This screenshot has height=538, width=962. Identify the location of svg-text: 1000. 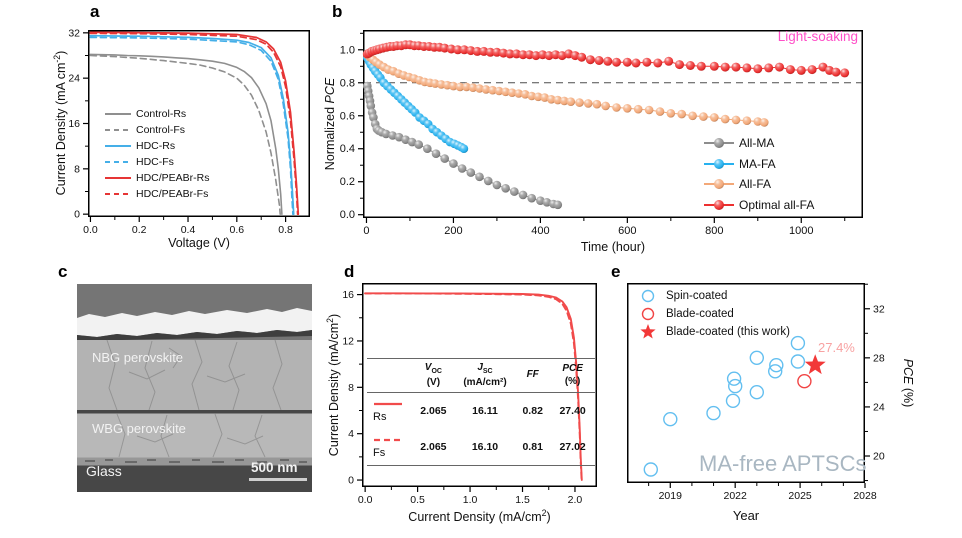
(801, 231).